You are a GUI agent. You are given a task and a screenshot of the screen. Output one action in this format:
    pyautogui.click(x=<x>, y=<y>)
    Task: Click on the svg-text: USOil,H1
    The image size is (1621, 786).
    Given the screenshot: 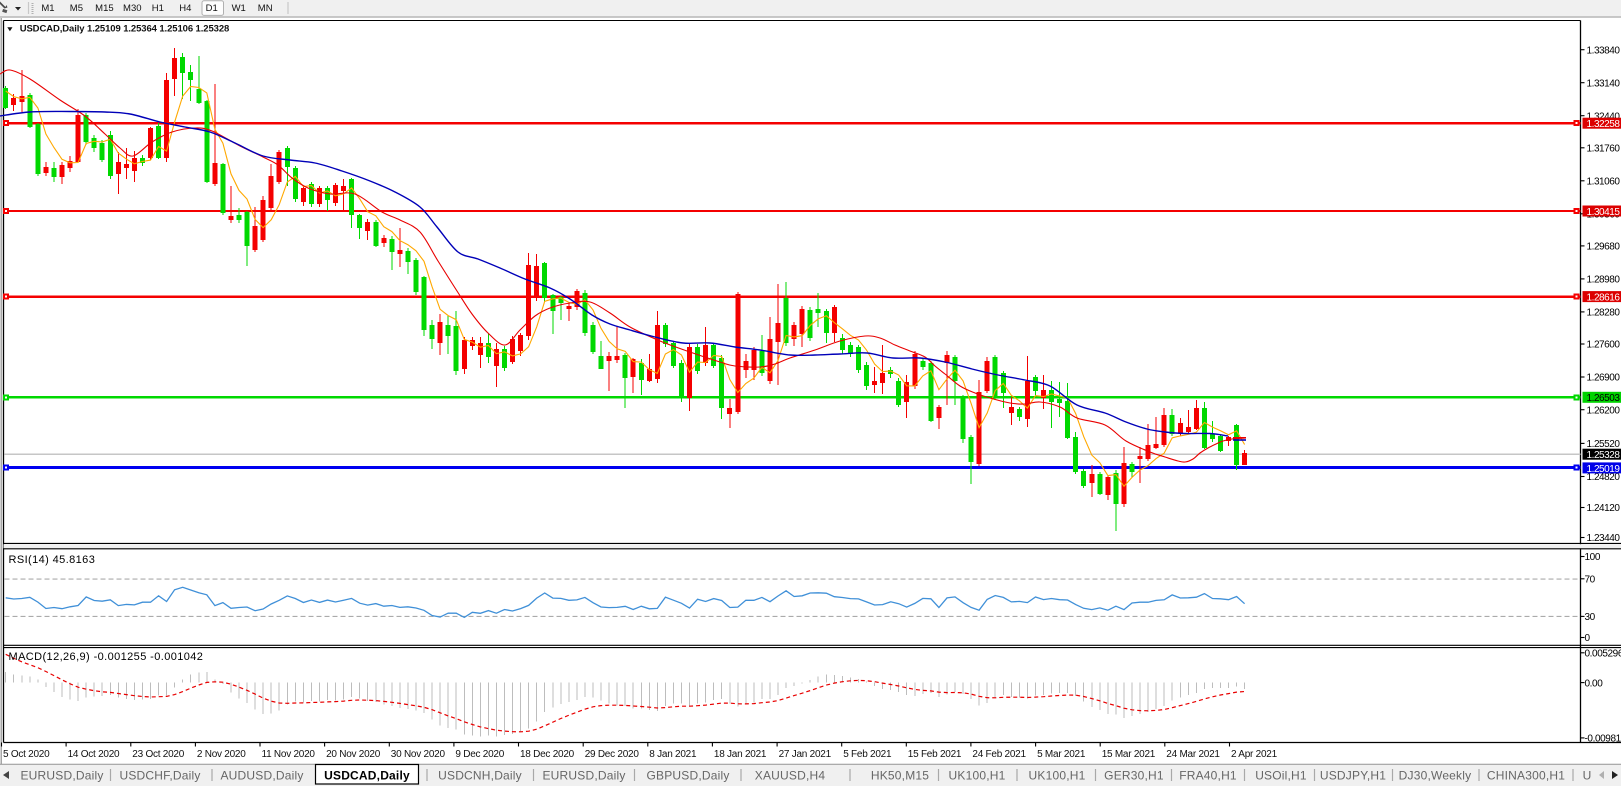 What is the action you would take?
    pyautogui.click(x=1281, y=776)
    